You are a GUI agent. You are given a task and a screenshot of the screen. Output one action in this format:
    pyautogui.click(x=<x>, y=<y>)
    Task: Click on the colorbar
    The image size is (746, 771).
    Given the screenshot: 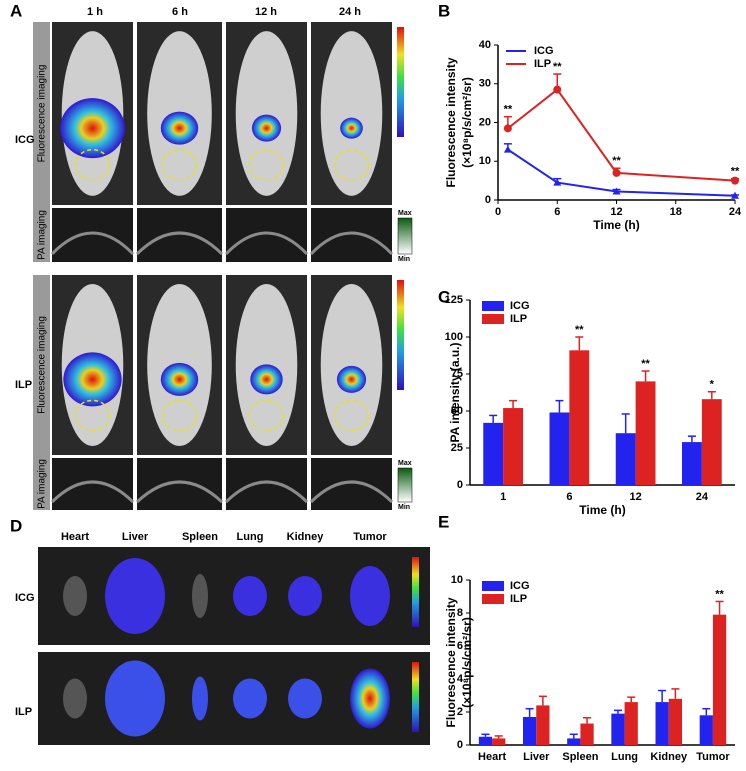 What is the action you would take?
    pyautogui.click(x=415, y=697)
    